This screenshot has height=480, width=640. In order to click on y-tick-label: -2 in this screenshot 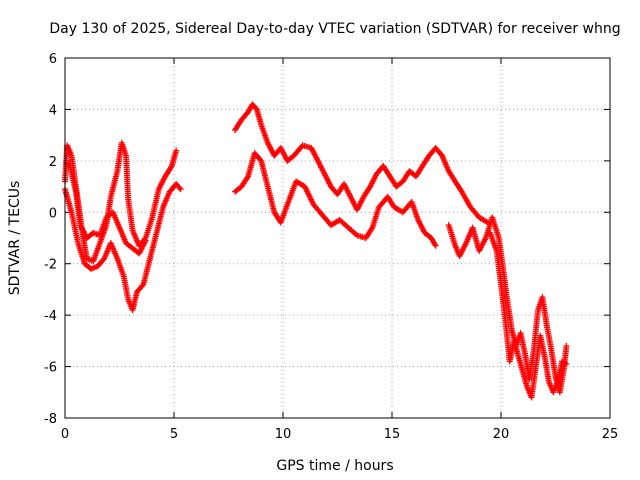, I will do `click(50, 265)`.